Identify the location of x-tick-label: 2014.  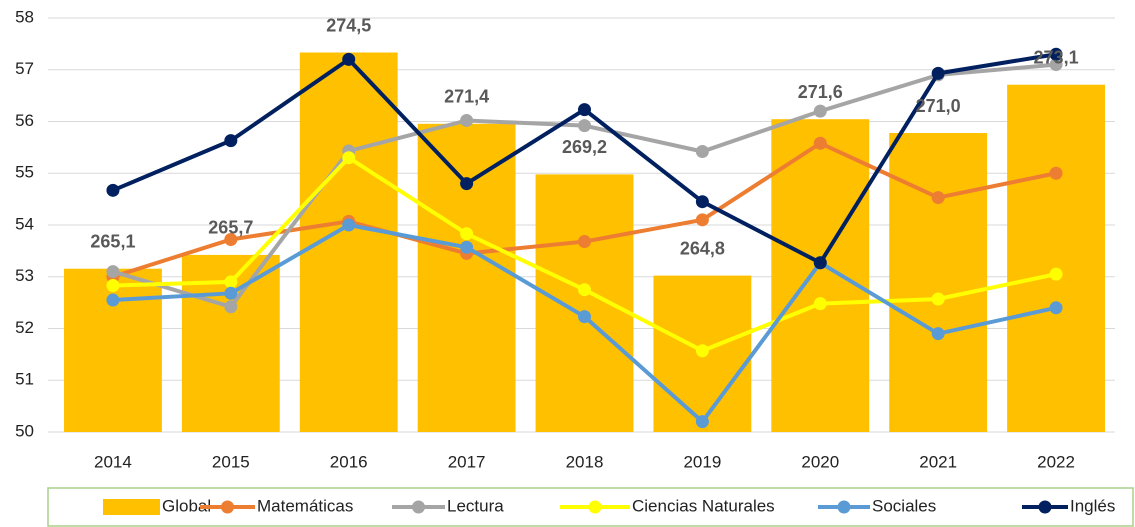
(113, 461).